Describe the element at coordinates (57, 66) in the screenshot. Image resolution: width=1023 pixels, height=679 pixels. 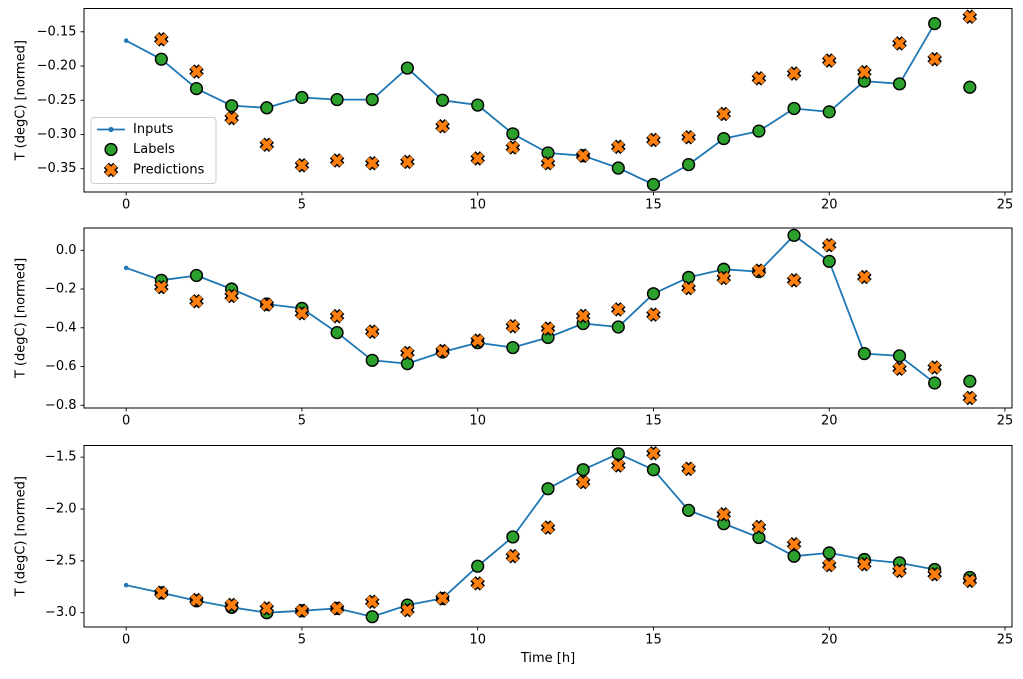
I see `y-tick-label: −0.20` at that location.